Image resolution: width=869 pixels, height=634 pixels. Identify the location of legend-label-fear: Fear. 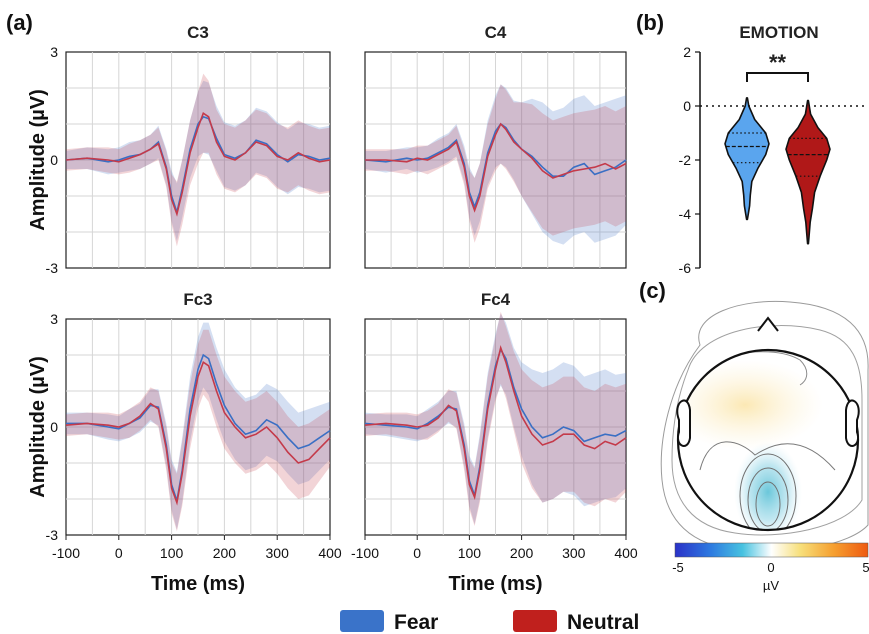
(416, 622).